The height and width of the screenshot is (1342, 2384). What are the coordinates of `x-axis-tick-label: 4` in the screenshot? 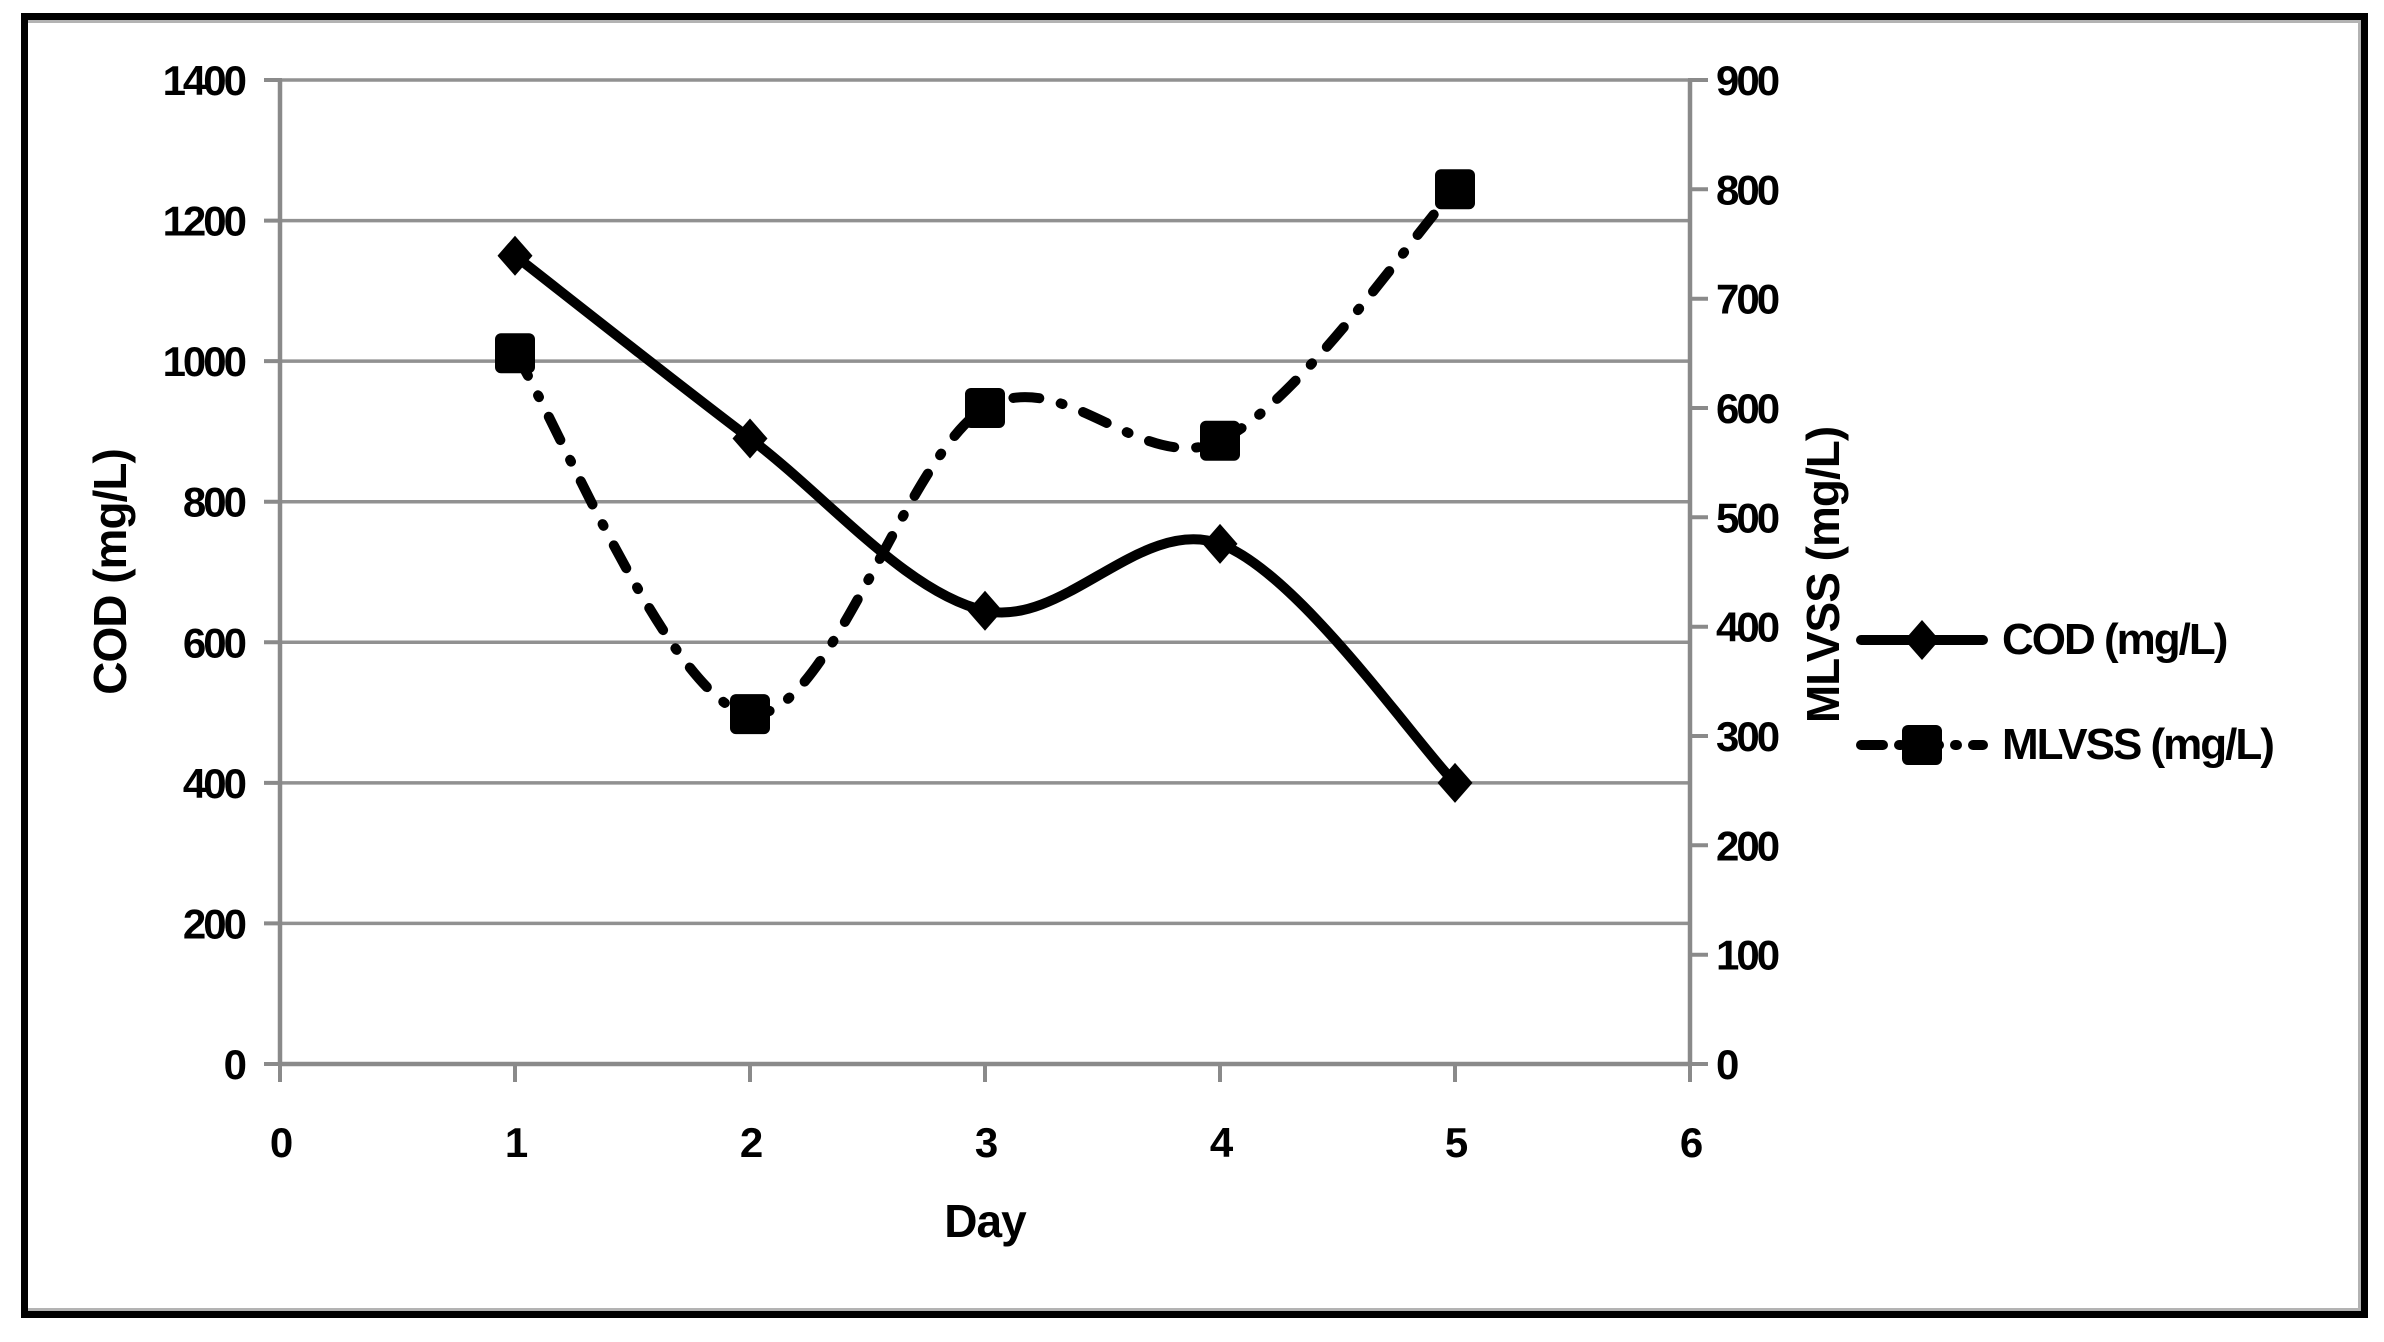 It's located at (1222, 1142).